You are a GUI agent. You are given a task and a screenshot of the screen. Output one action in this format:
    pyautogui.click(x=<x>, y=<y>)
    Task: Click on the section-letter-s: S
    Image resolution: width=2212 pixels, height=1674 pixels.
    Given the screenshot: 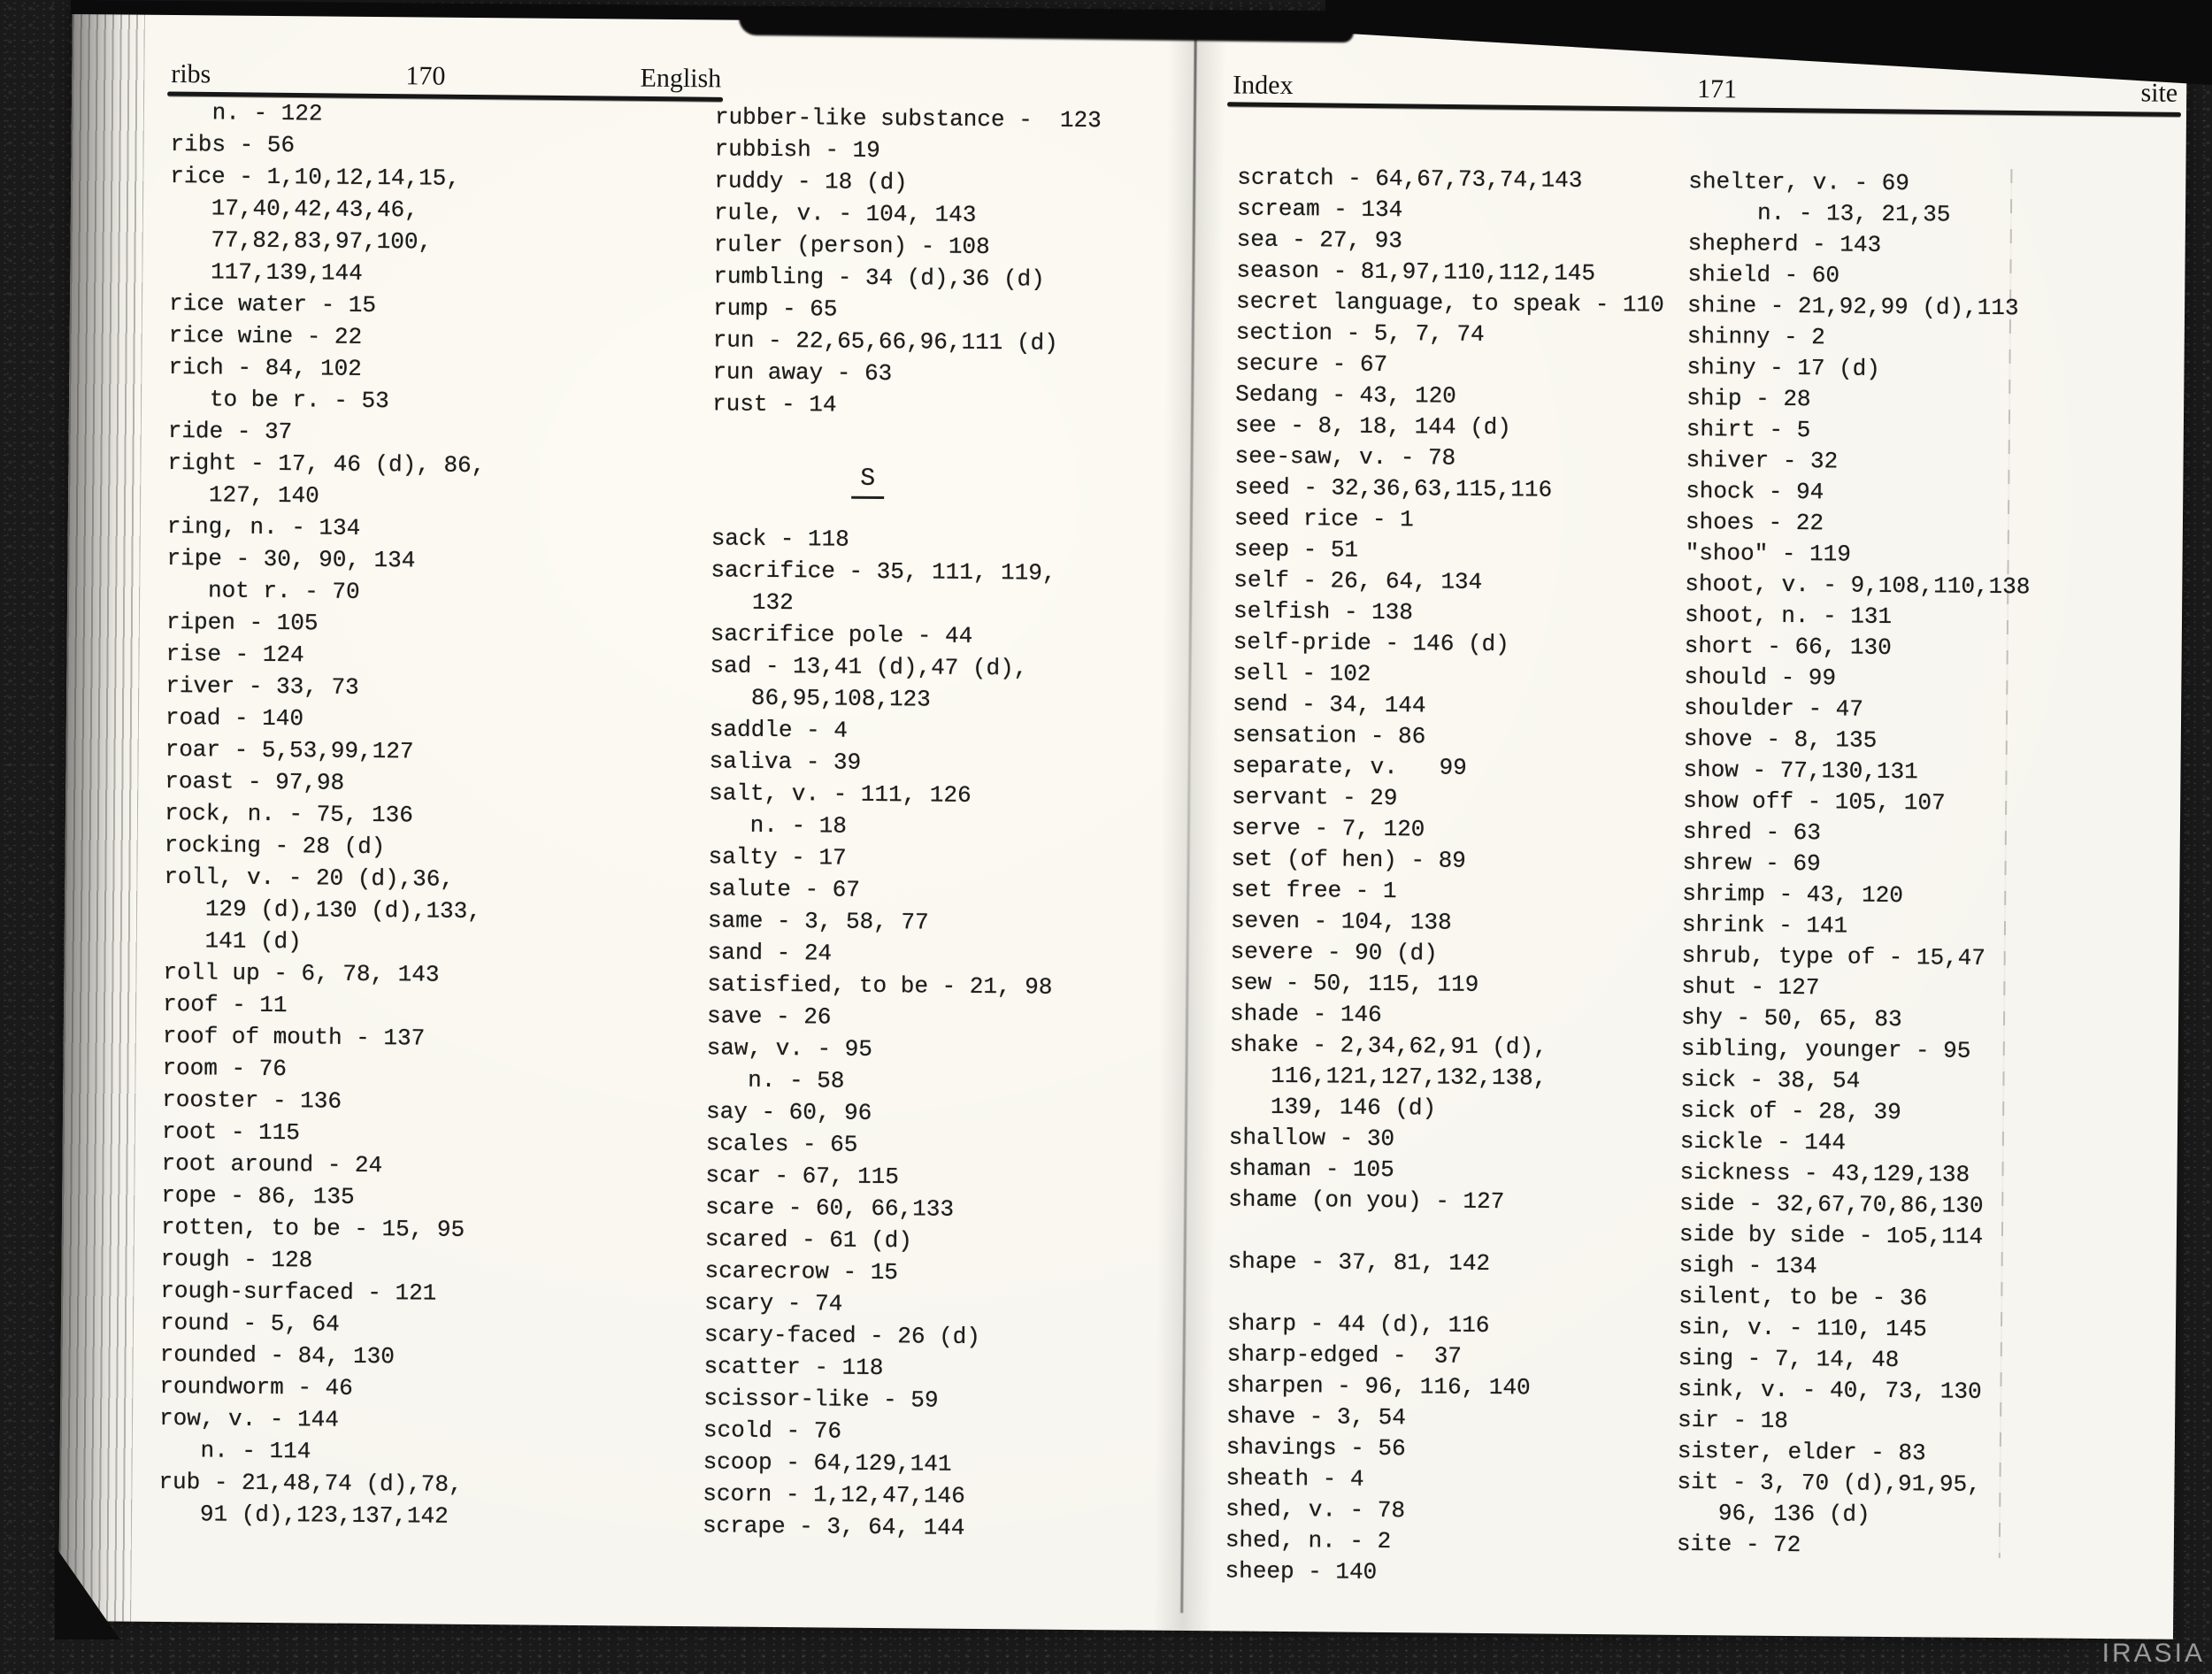 What is the action you would take?
    pyautogui.click(x=868, y=483)
    